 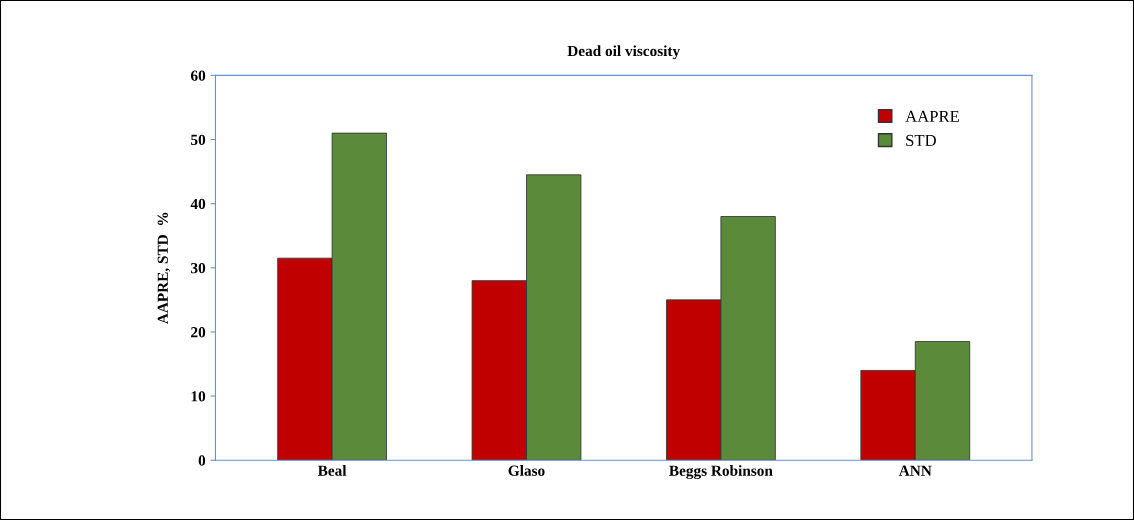 What do you see at coordinates (526, 470) in the screenshot?
I see `x-tick-label: Glaso` at bounding box center [526, 470].